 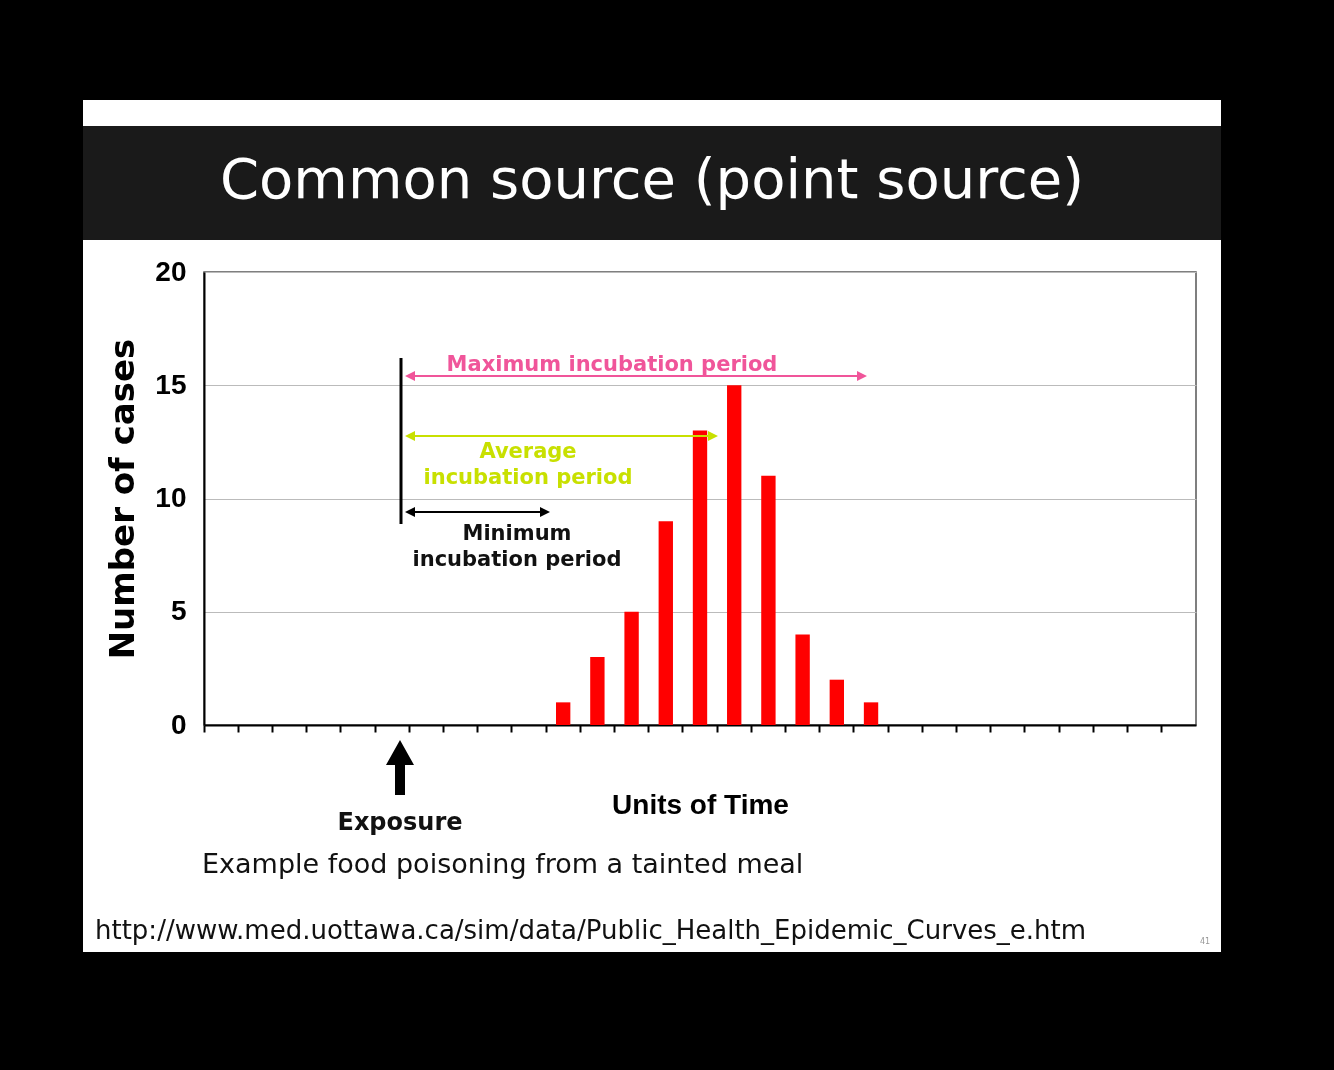 I want to click on text: http://www.med.uottawa.ca/sim/data/Public_Health_Epidemic_Curves_e.htm, so click(x=591, y=930).